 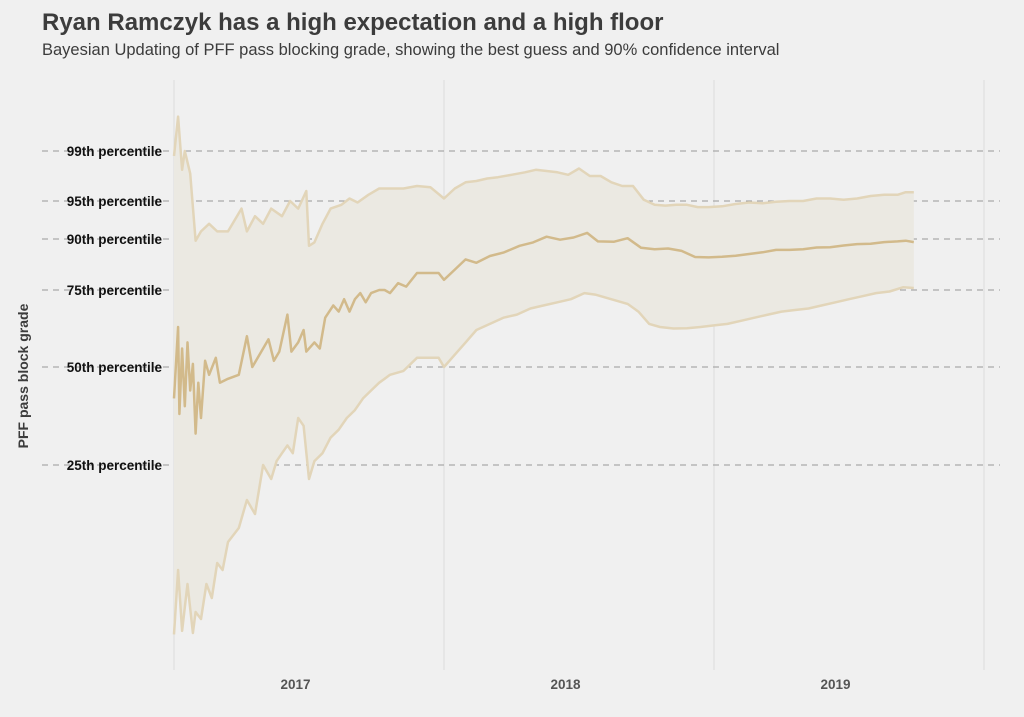 What do you see at coordinates (115, 290) in the screenshot?
I see `y-tick-label: 75th percentile` at bounding box center [115, 290].